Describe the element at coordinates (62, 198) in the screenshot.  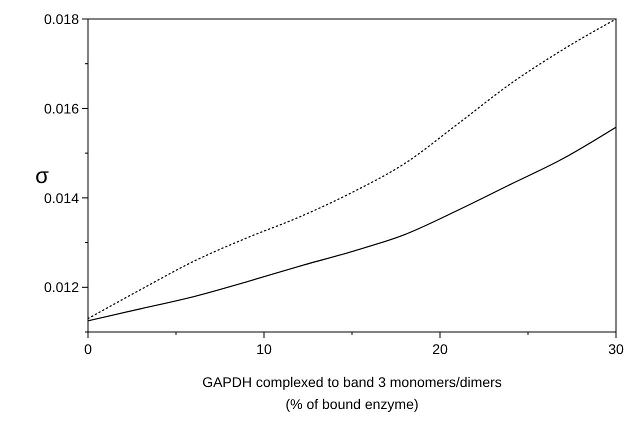
I see `y-tick-label: 0.014` at that location.